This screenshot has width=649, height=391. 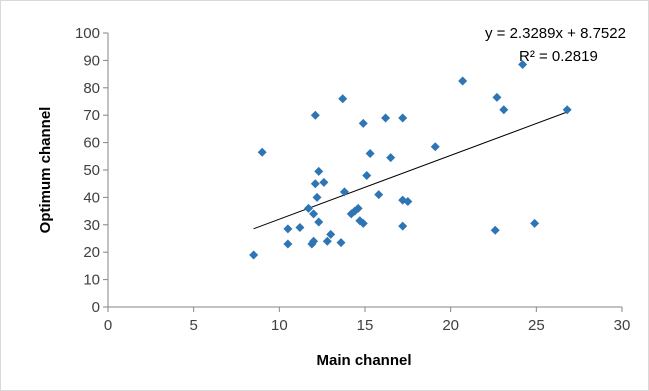 What do you see at coordinates (91, 115) in the screenshot?
I see `y-tick-label: 70` at bounding box center [91, 115].